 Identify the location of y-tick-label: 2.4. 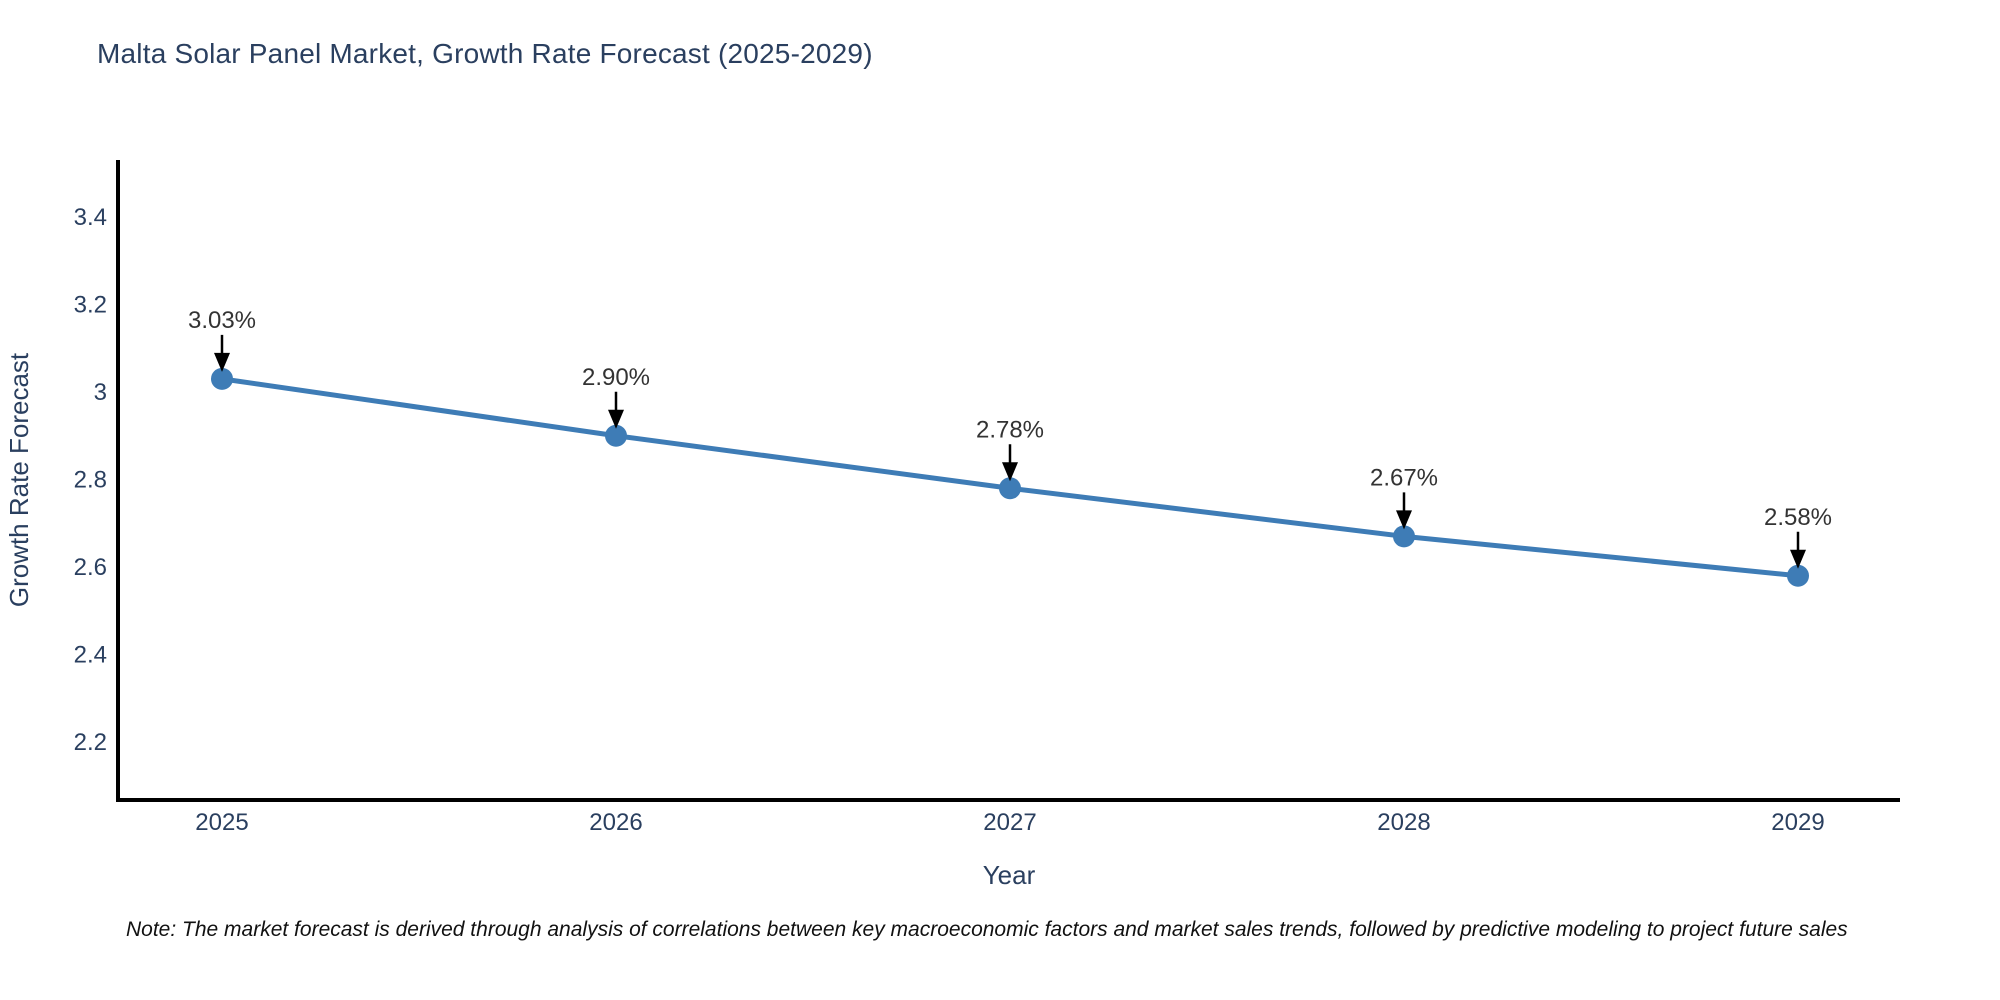
(90, 655).